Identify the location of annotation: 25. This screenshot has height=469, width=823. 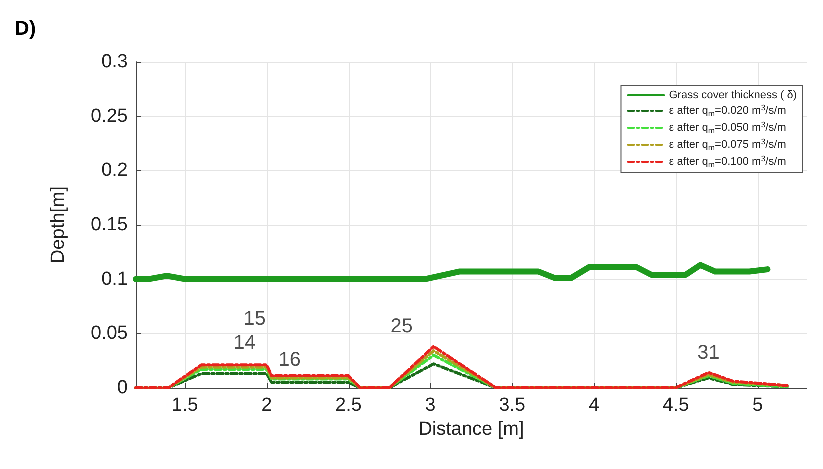
(401, 327).